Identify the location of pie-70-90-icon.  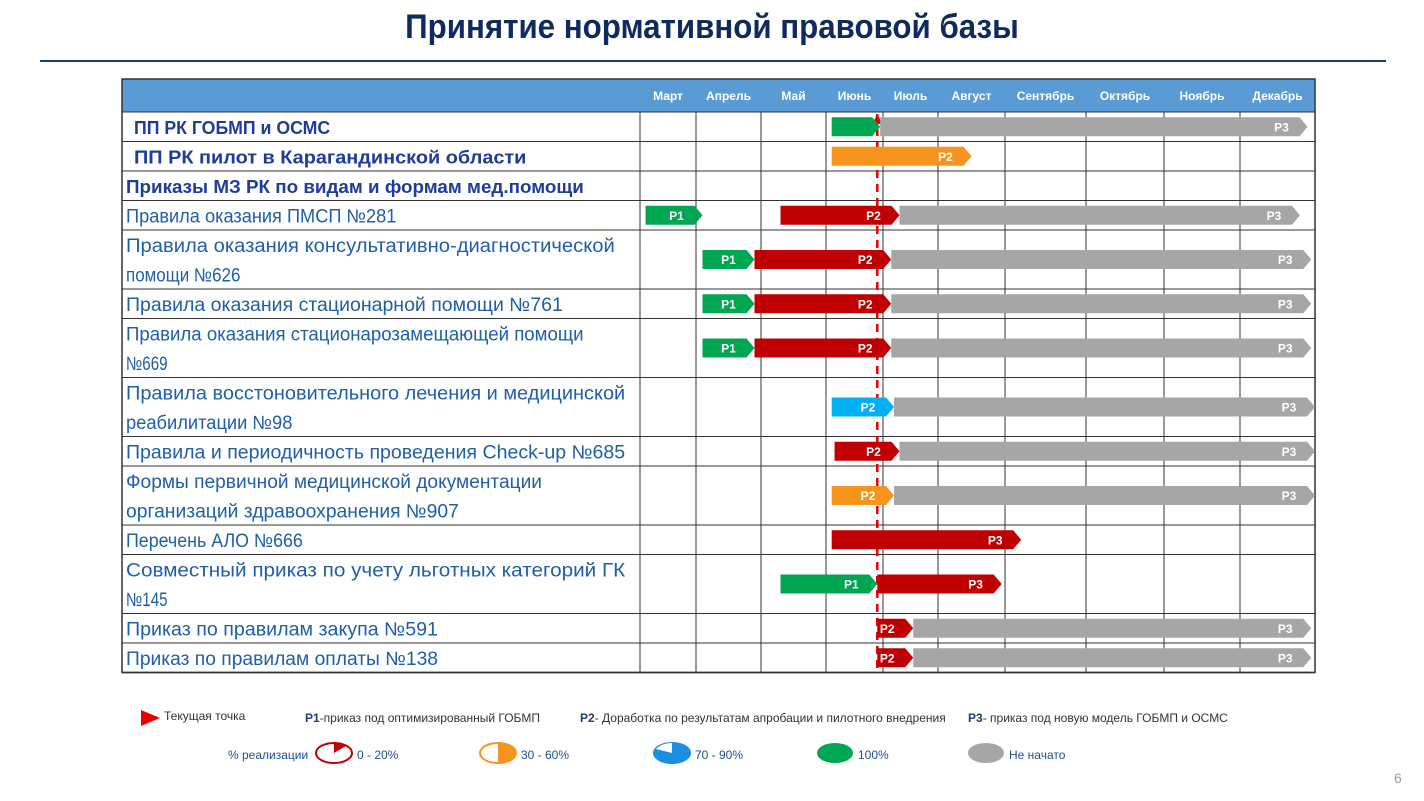
(672, 753).